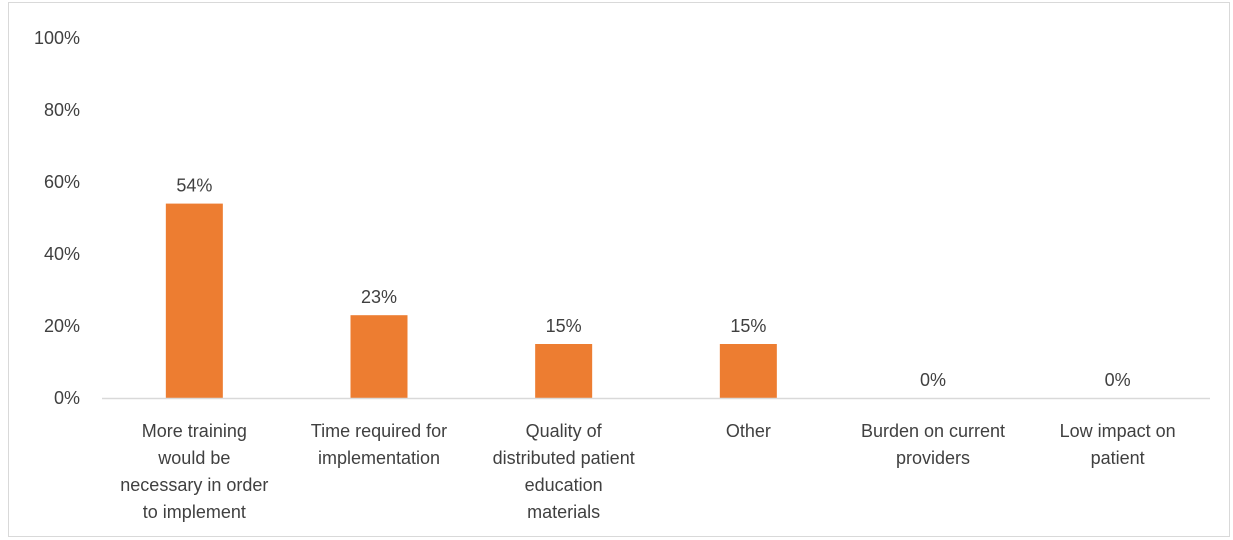  I want to click on category-label-line: Burden on current, so click(933, 431).